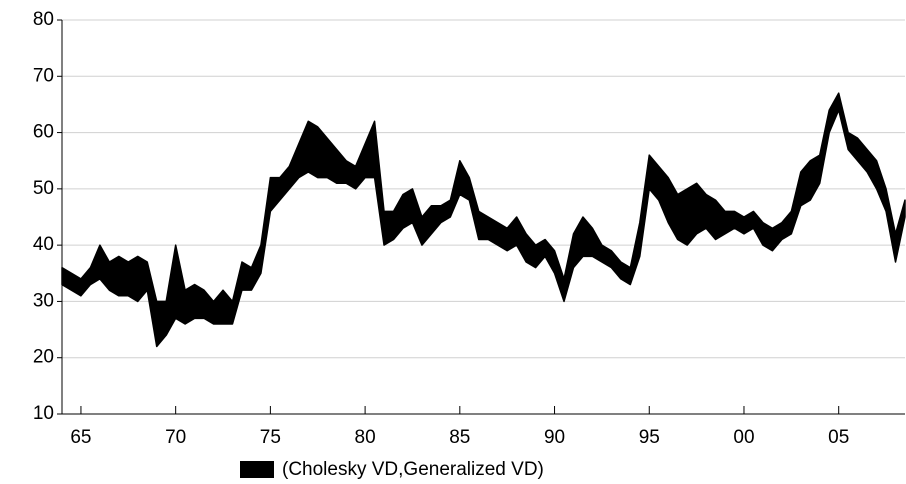 This screenshot has width=906, height=484. I want to click on y-tick-label: 60, so click(43, 132).